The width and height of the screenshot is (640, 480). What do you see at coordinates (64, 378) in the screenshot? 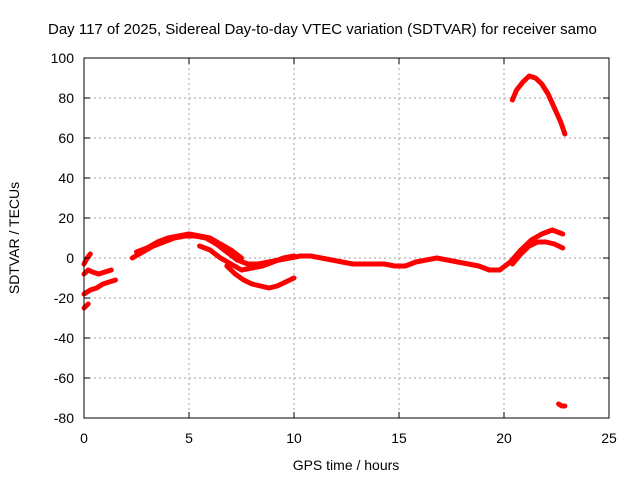
I see `y-tick-label: -60` at bounding box center [64, 378].